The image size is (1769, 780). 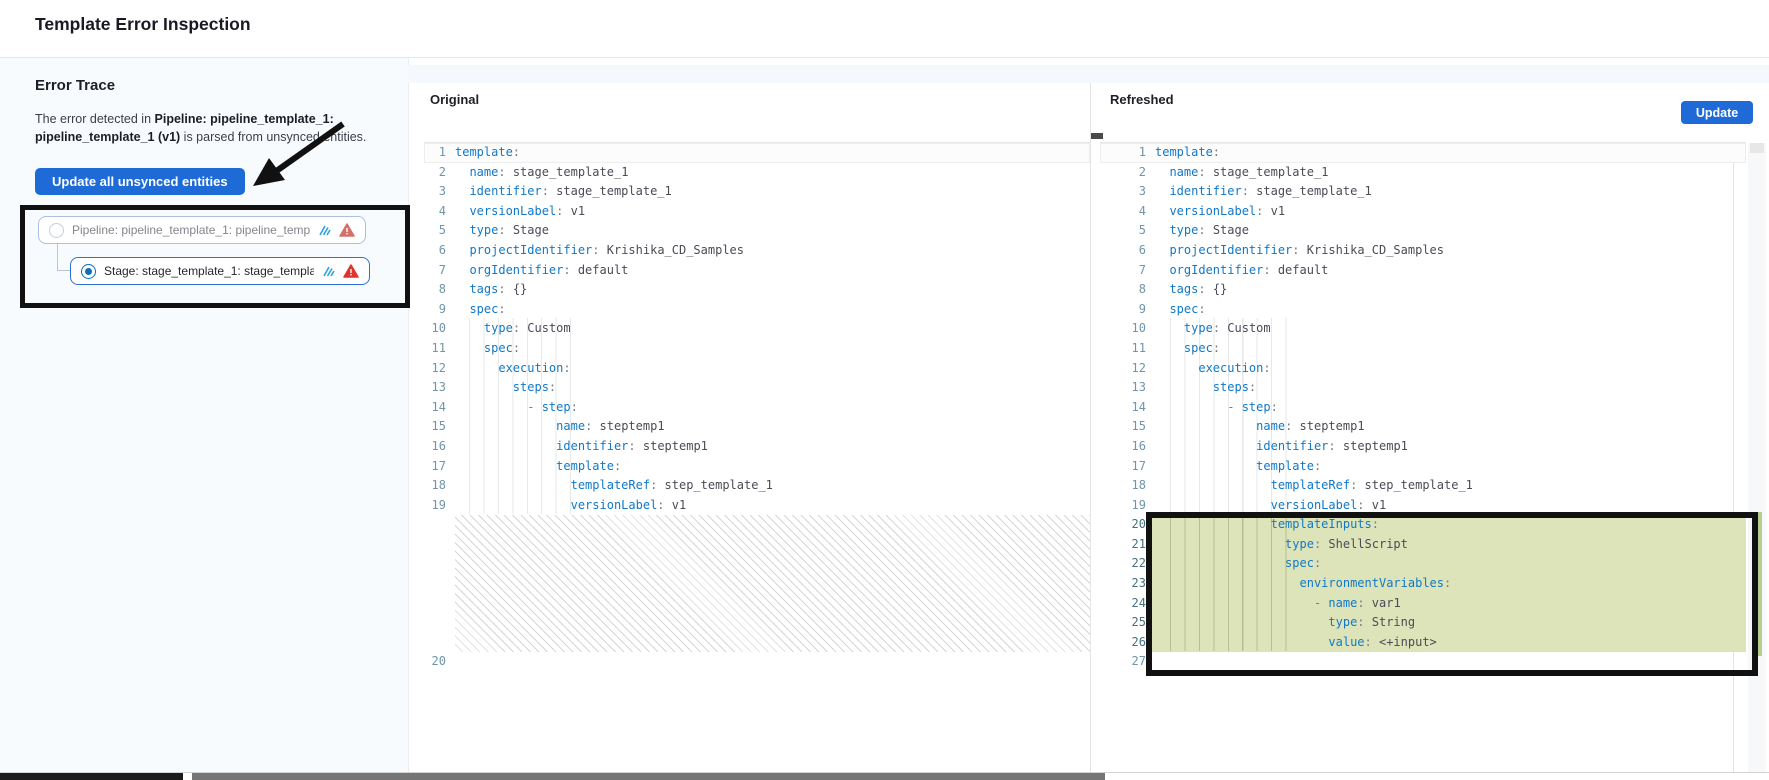 I want to click on code-line: 26 value: <+input>, so click(x=1423, y=642).